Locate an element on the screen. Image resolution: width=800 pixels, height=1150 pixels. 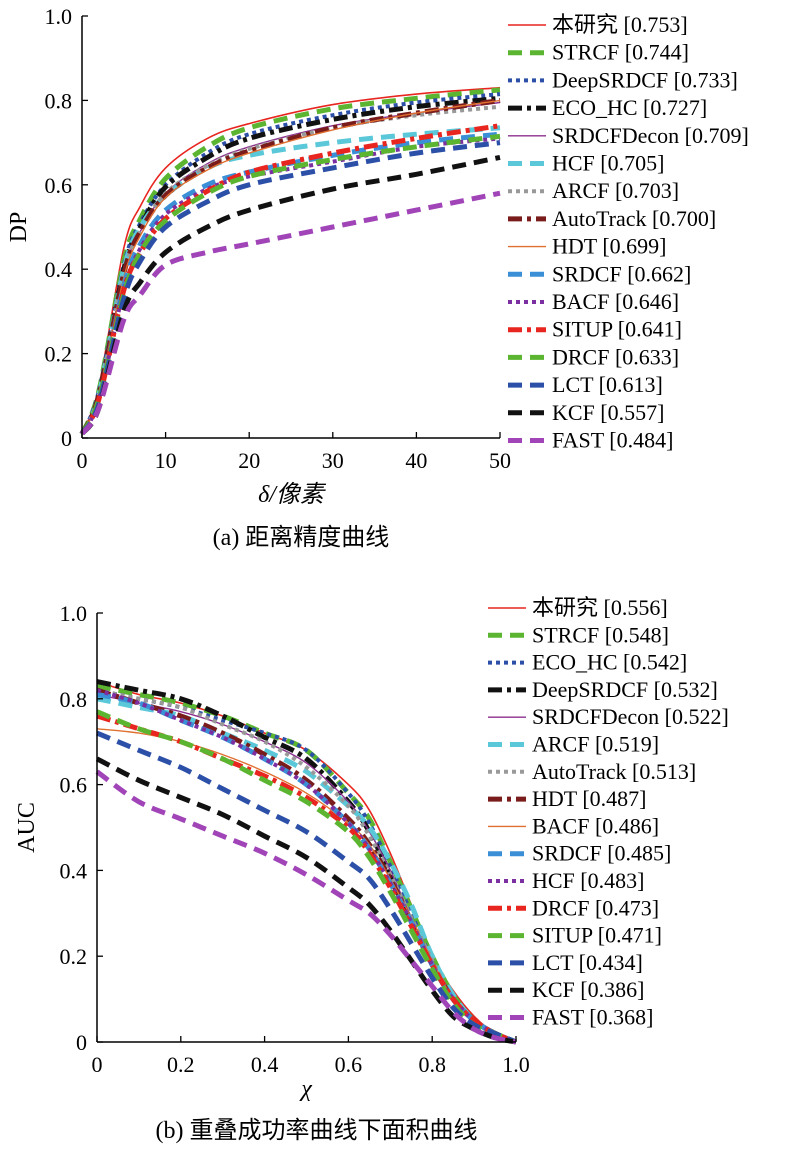
legend-item: 本研究 [0.753] is located at coordinates (598, 24).